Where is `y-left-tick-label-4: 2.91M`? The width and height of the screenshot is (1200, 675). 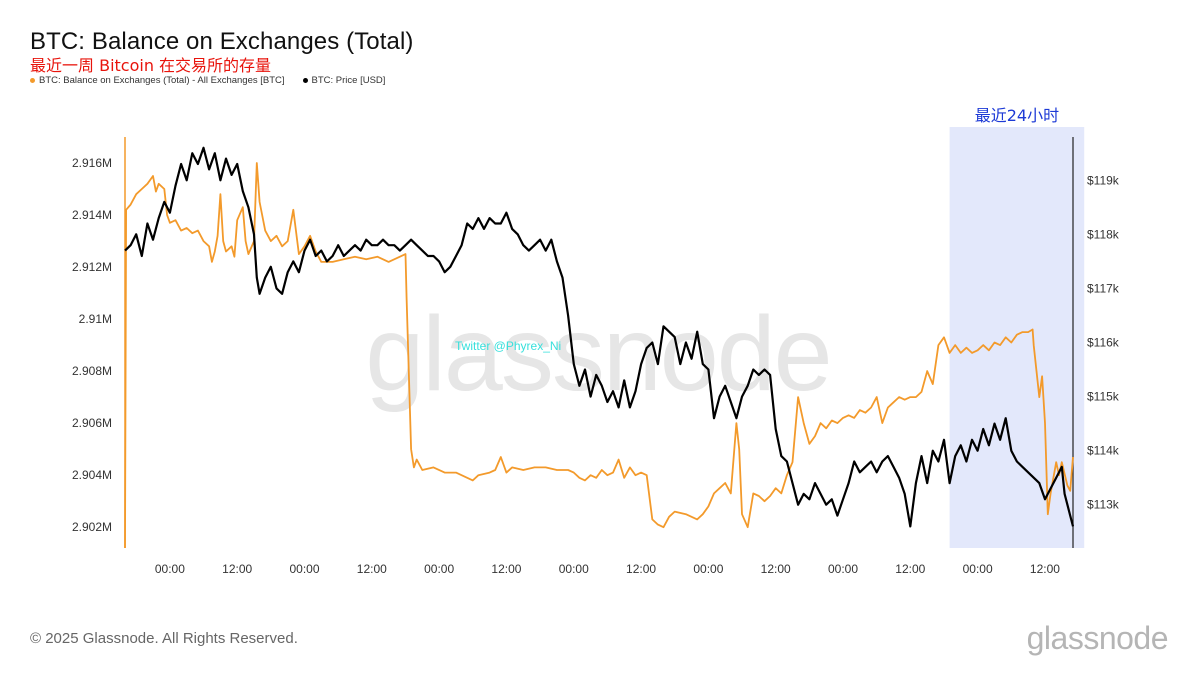 y-left-tick-label-4: 2.91M is located at coordinates (95, 319).